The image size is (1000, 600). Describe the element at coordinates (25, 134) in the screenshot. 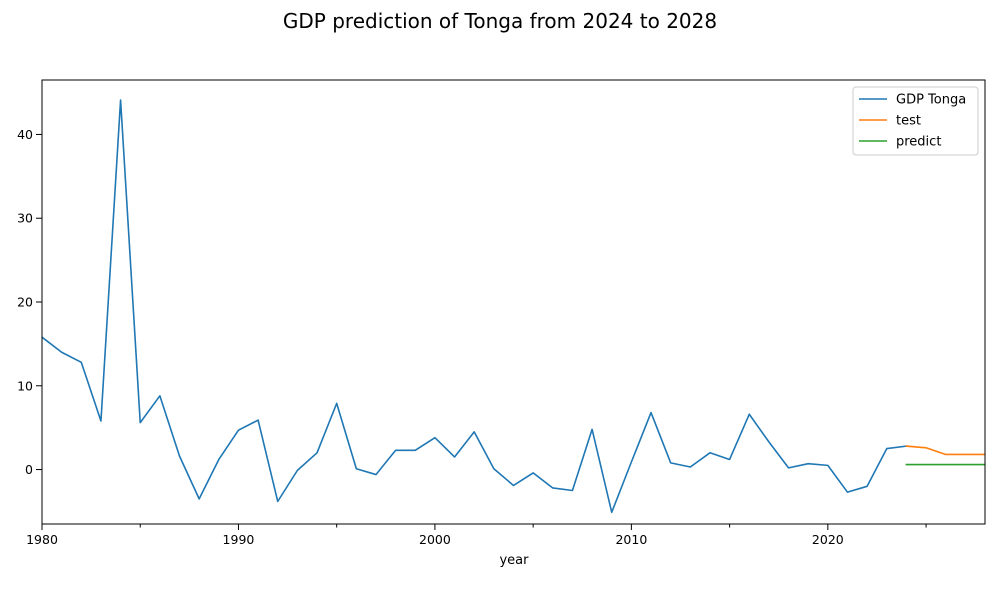

I see `y-tick-label: 40` at that location.